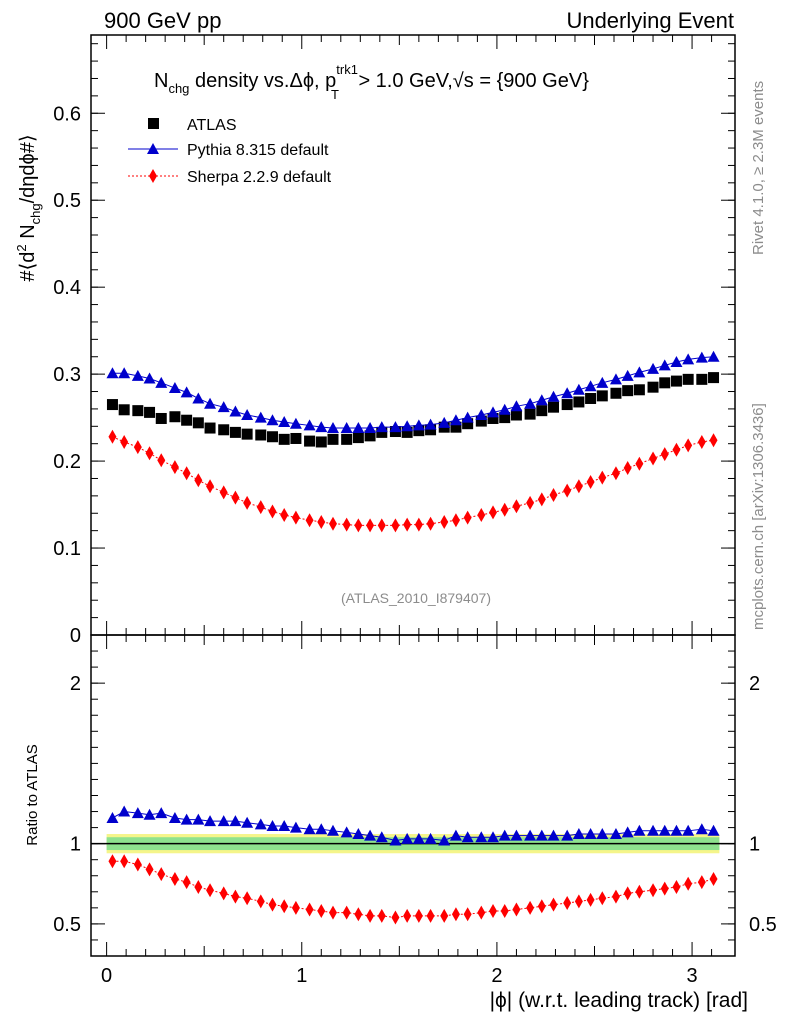 The image size is (786, 1024). I want to click on title-energy: = {900 GeV}, so click(531, 81).